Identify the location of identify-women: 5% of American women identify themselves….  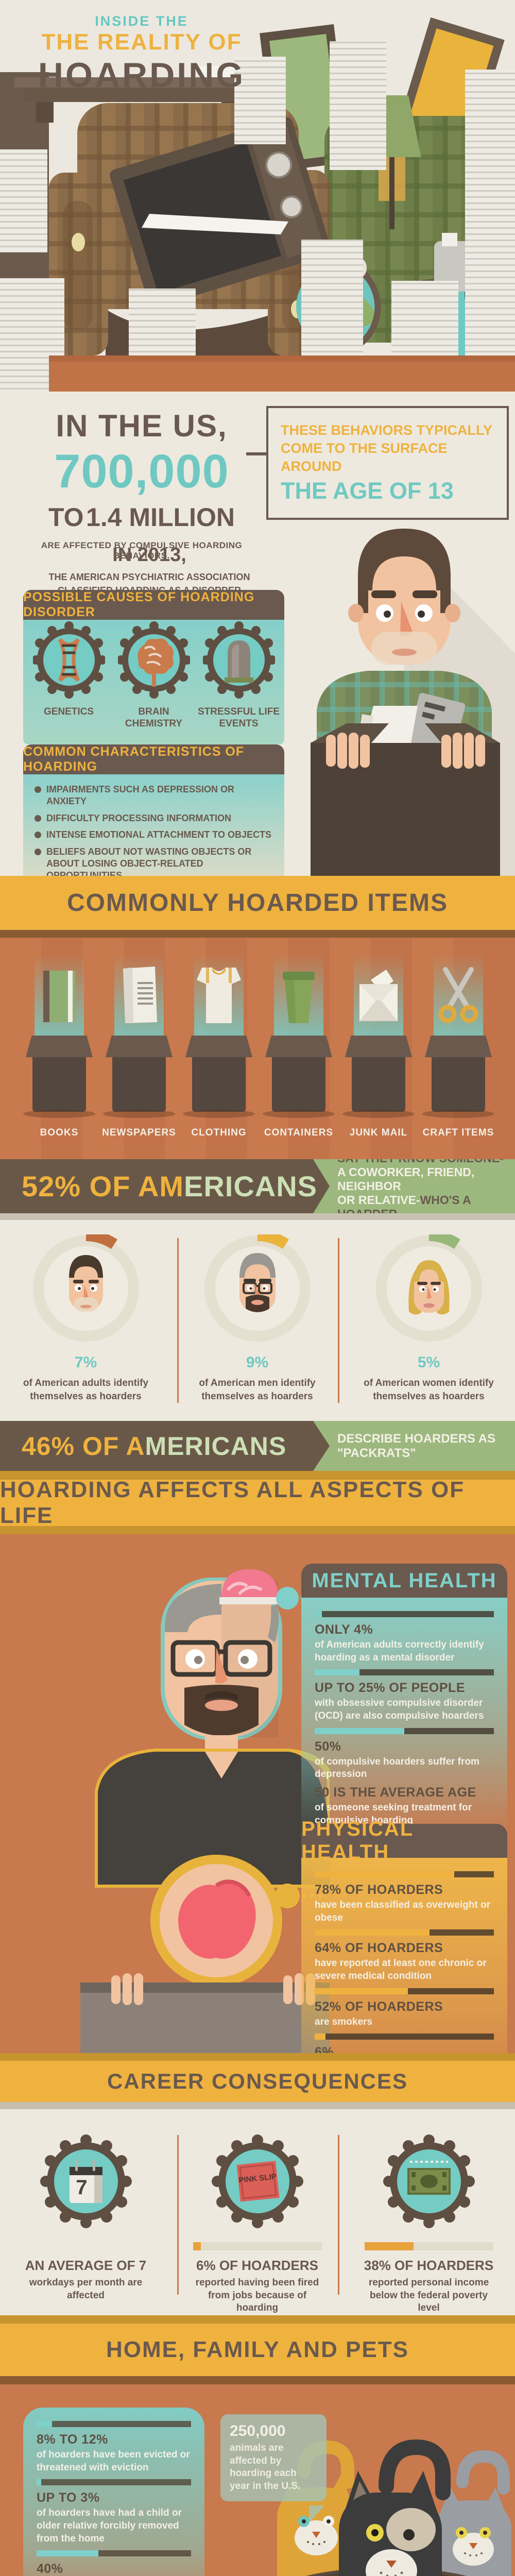
(429, 1316).